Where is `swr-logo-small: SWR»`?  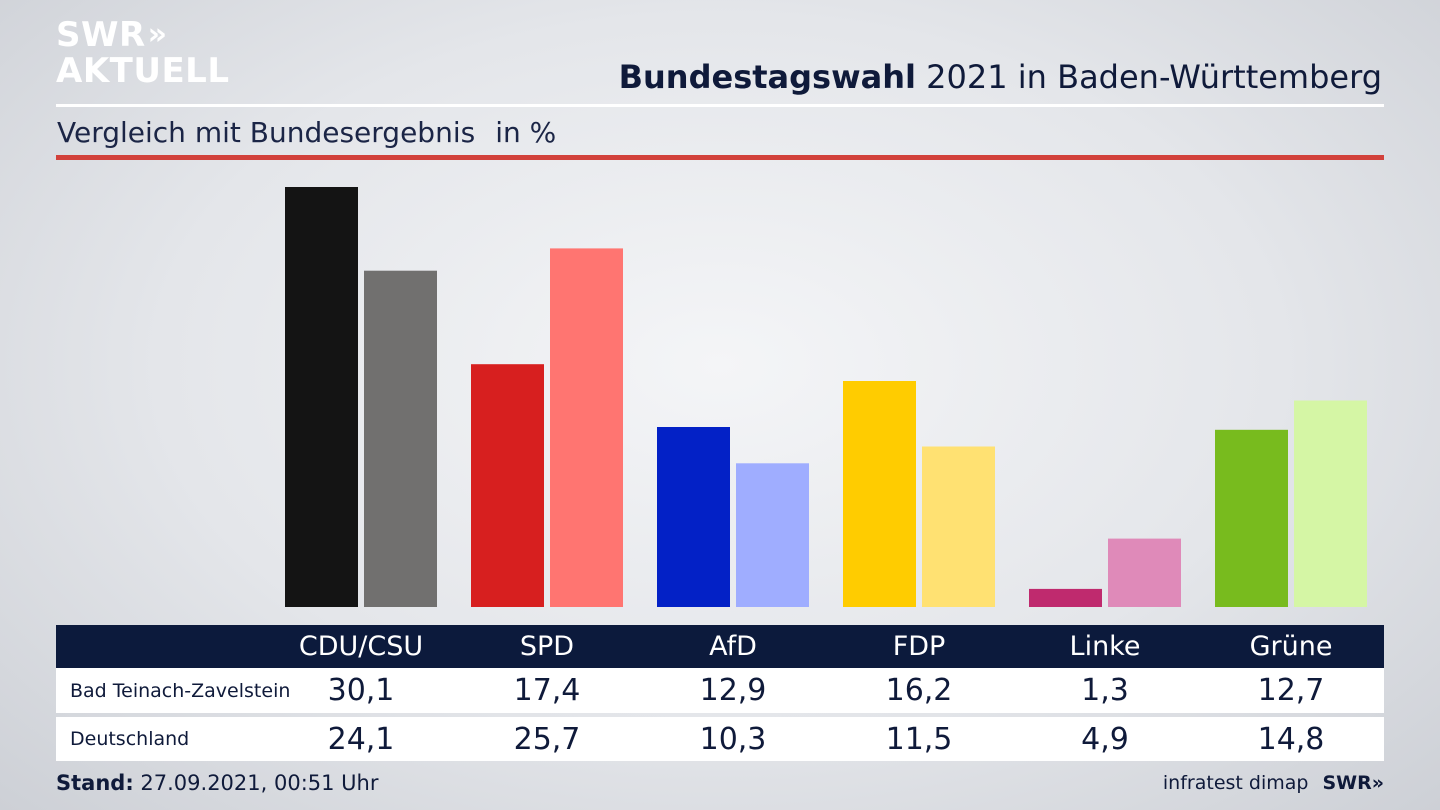 swr-logo-small: SWR» is located at coordinates (1353, 783).